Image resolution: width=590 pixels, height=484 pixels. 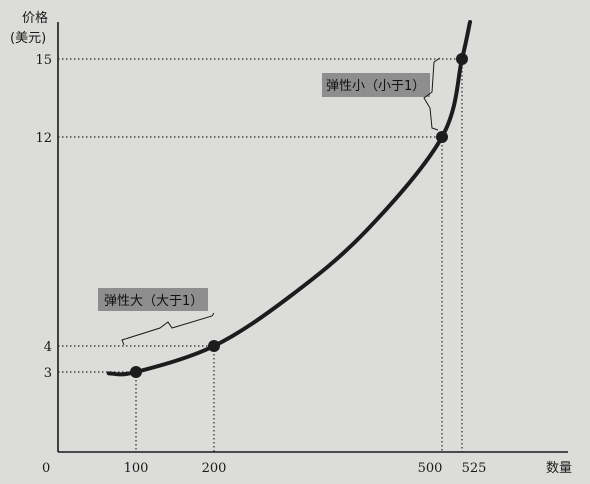 What do you see at coordinates (432, 94) in the screenshot?
I see `callout-inelastic-brace` at bounding box center [432, 94].